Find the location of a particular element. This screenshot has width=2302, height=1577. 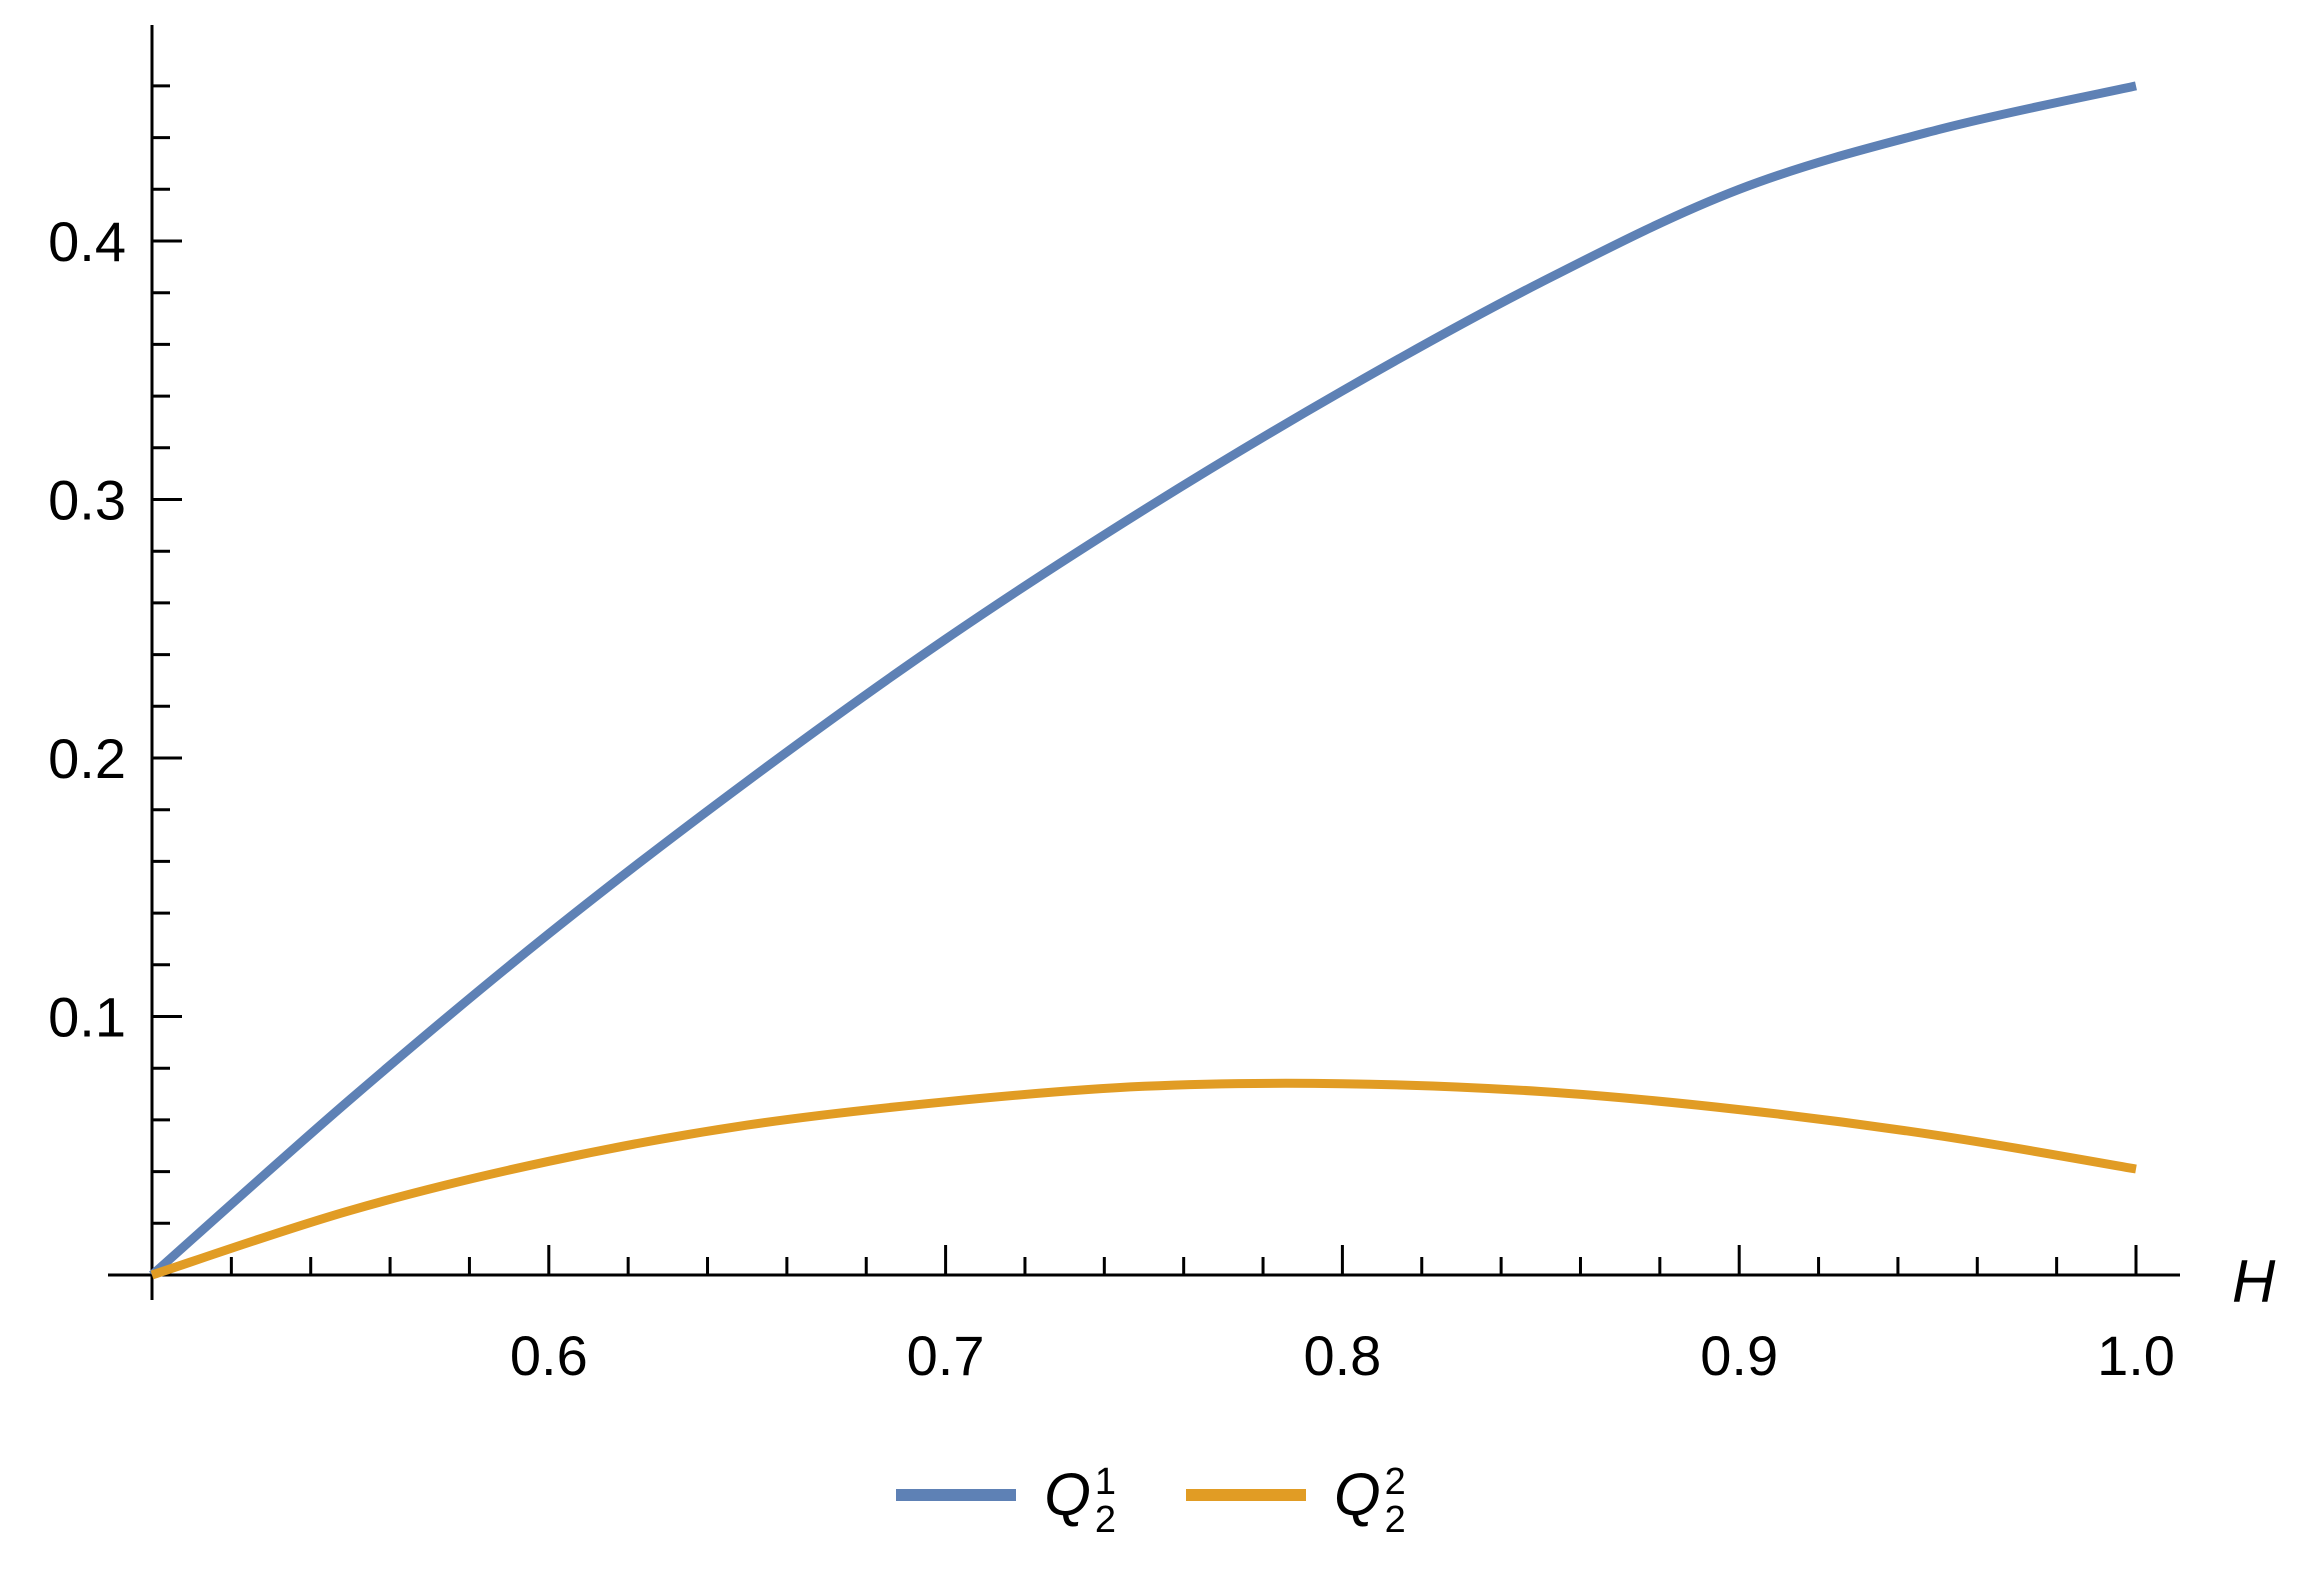

y-tick-label: 0.4 is located at coordinates (87, 241).